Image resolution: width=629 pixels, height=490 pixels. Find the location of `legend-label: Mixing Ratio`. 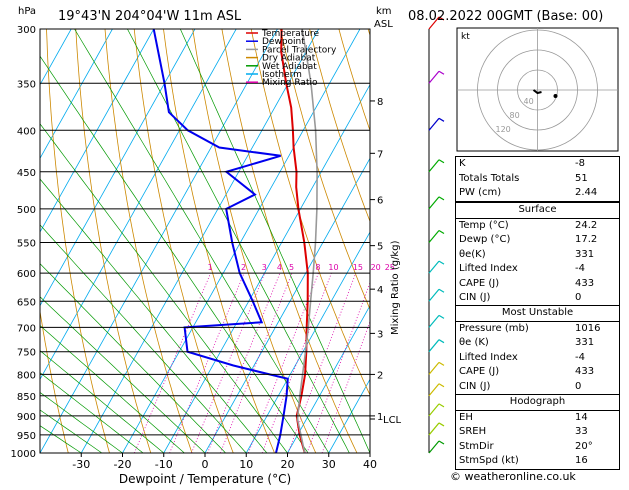

legend-label: Mixing Ratio is located at coordinates (290, 83).